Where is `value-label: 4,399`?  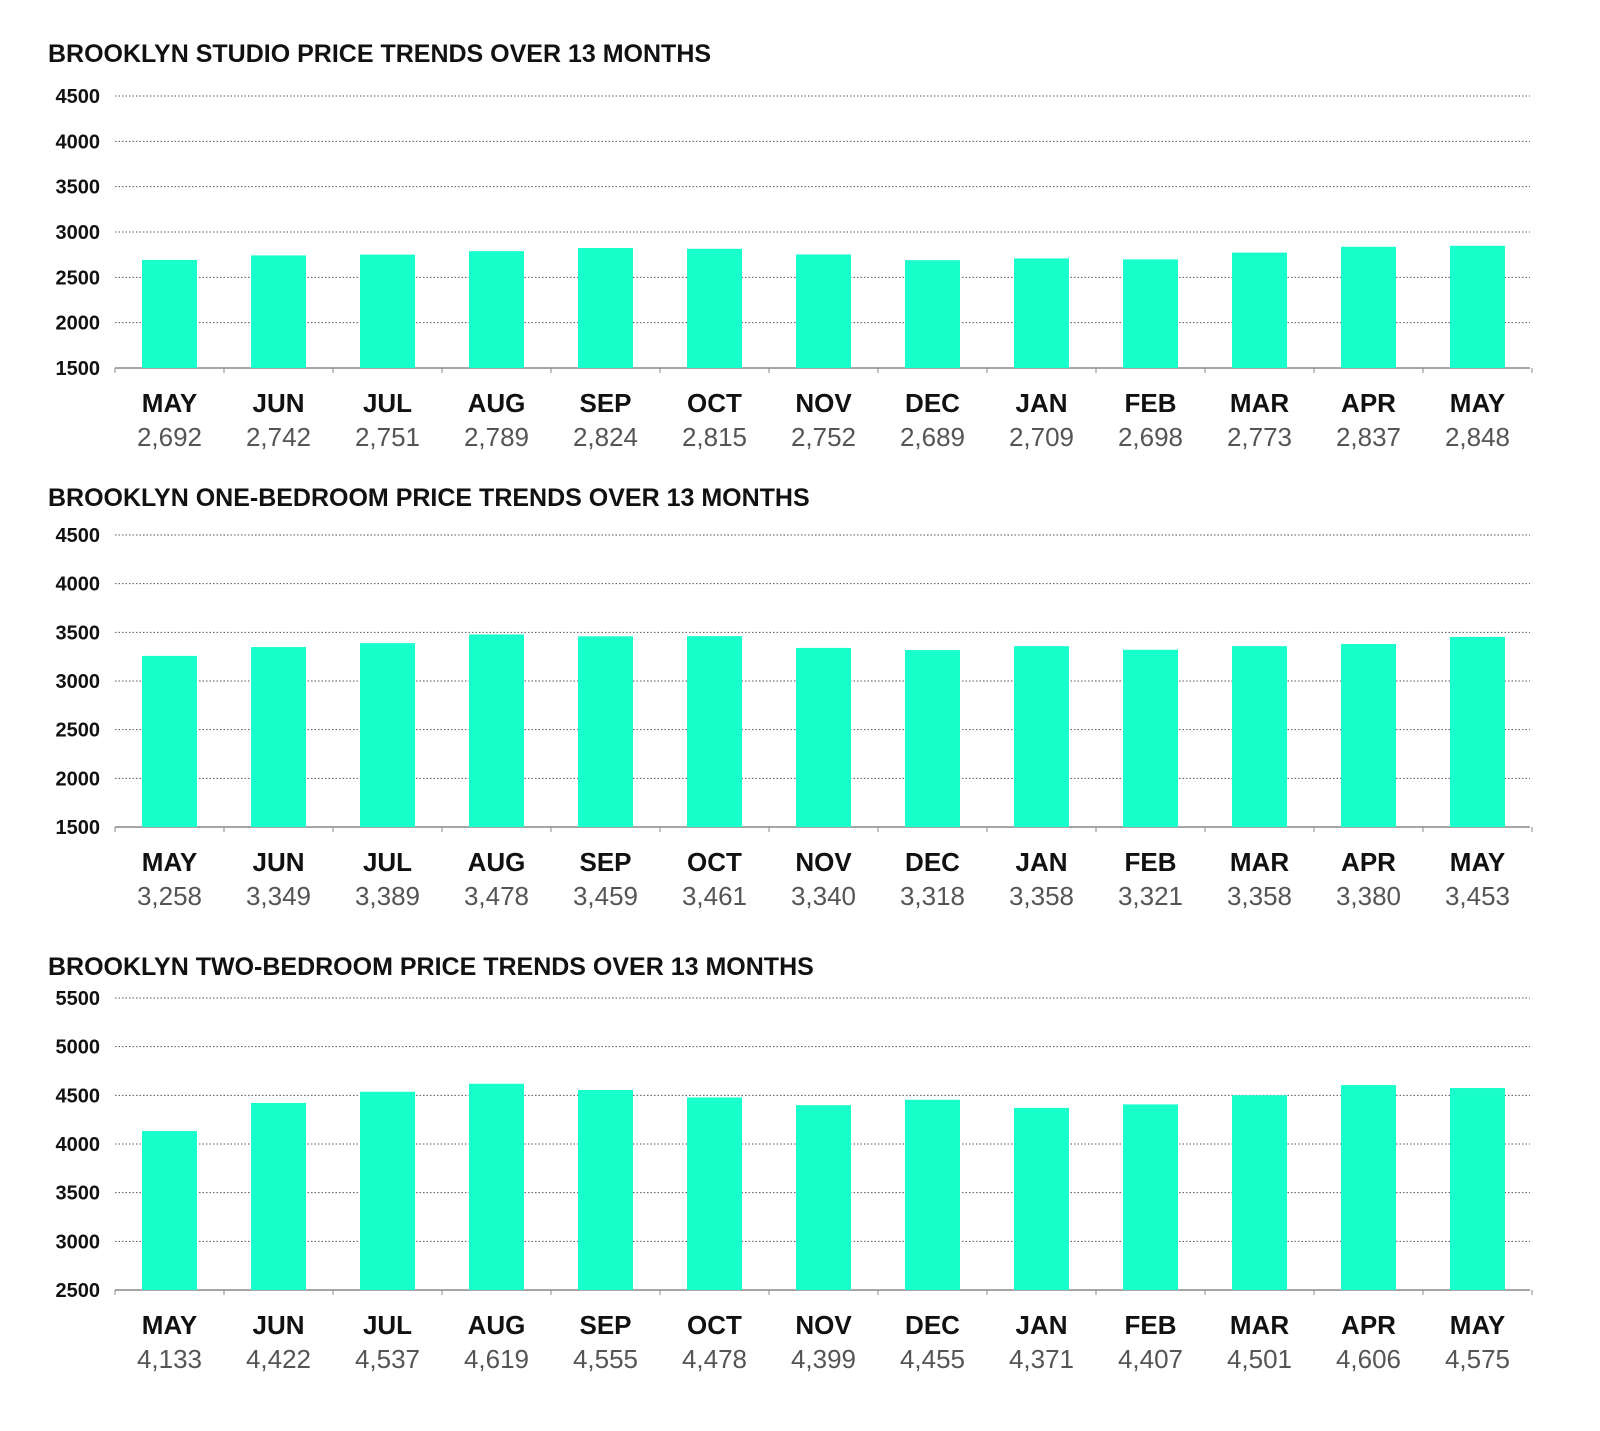
value-label: 4,399 is located at coordinates (823, 1359).